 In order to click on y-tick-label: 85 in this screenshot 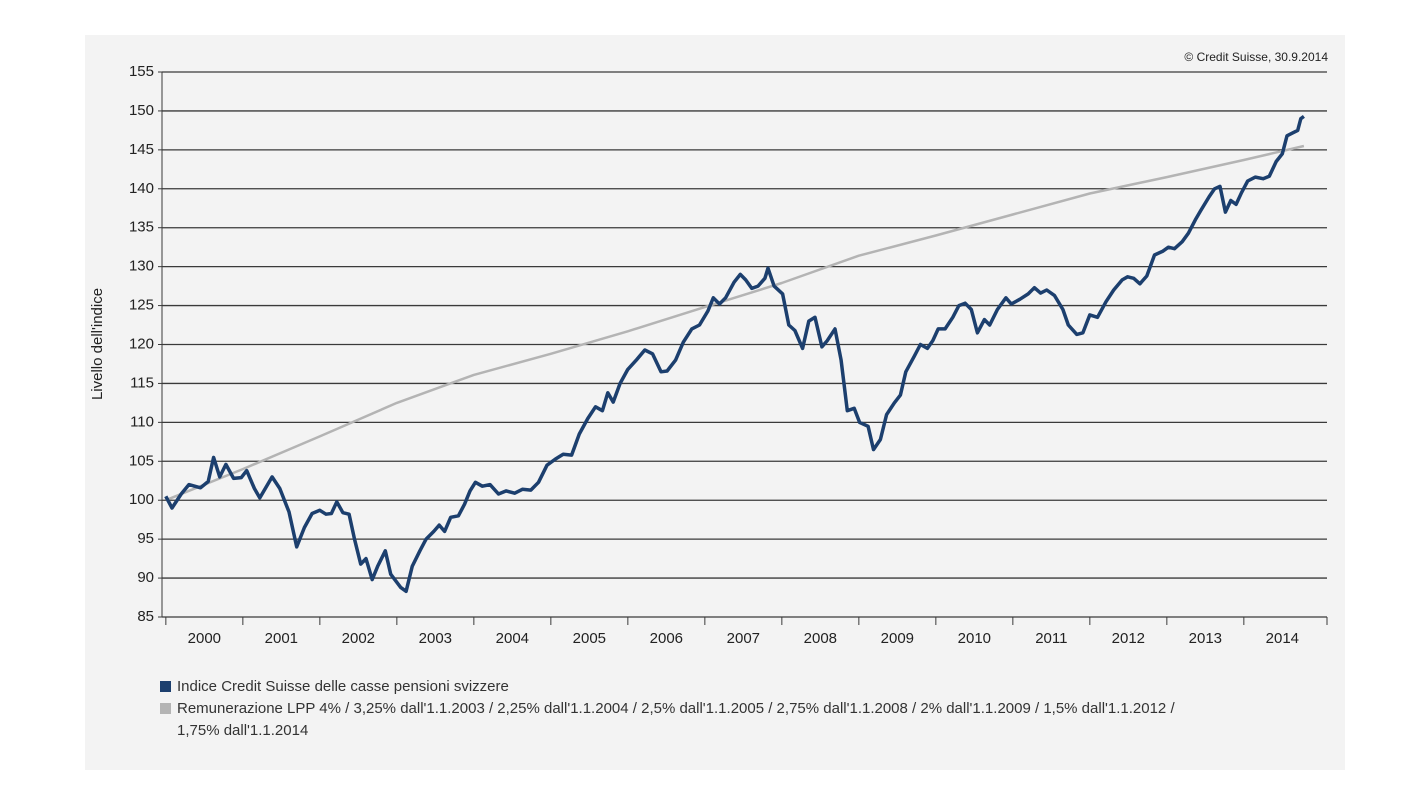, I will do `click(145, 616)`.